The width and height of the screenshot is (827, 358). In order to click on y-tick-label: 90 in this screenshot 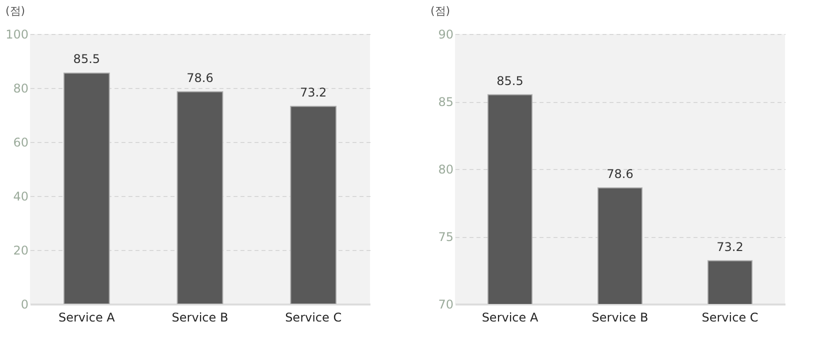, I will do `click(446, 35)`.